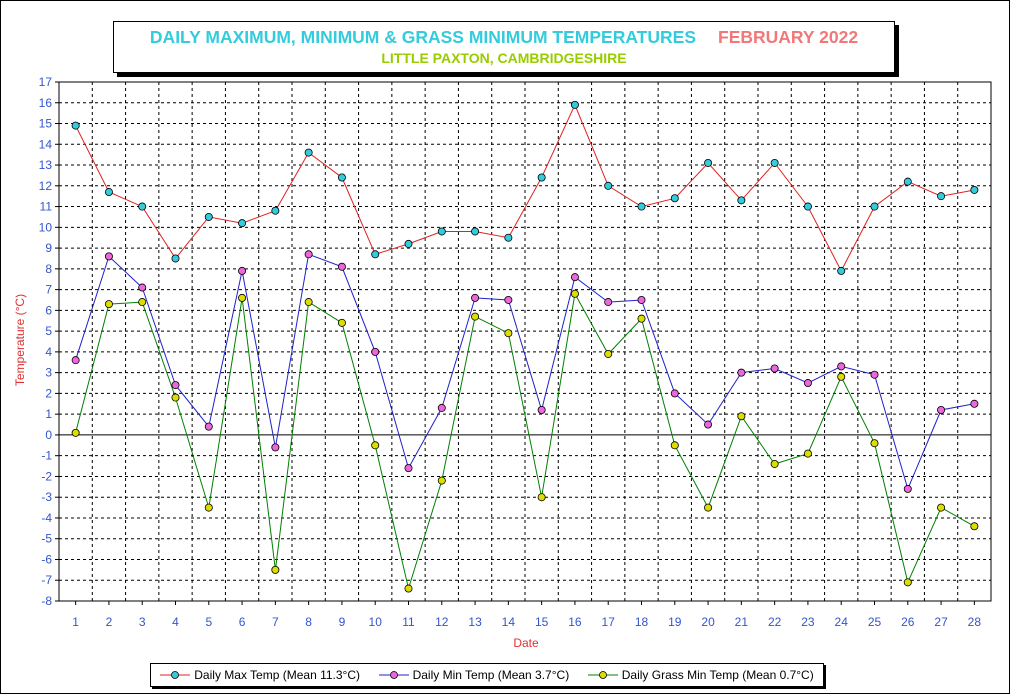 This screenshot has height=694, width=1010. Describe the element at coordinates (308, 622) in the screenshot. I see `x-tick-label: 8` at that location.